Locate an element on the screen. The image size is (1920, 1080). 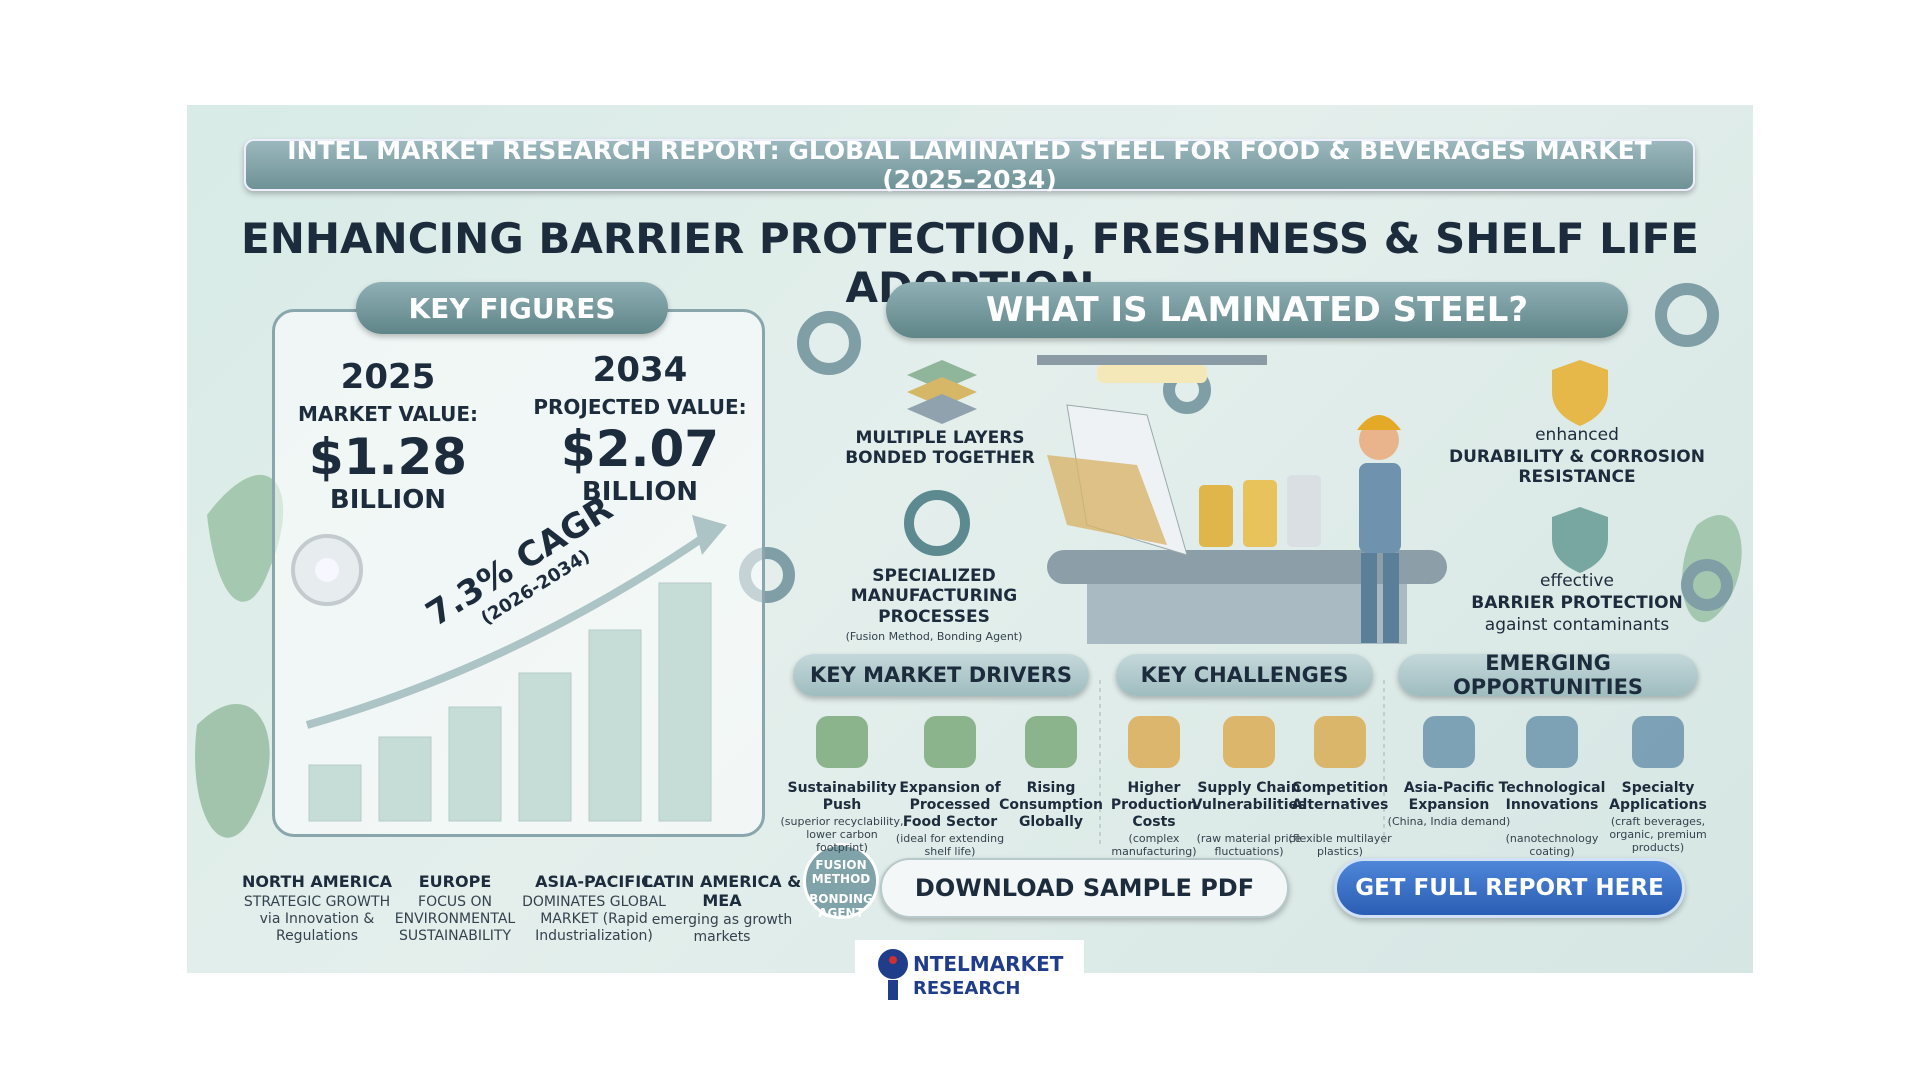
lamp-rail is located at coordinates (1152, 360).